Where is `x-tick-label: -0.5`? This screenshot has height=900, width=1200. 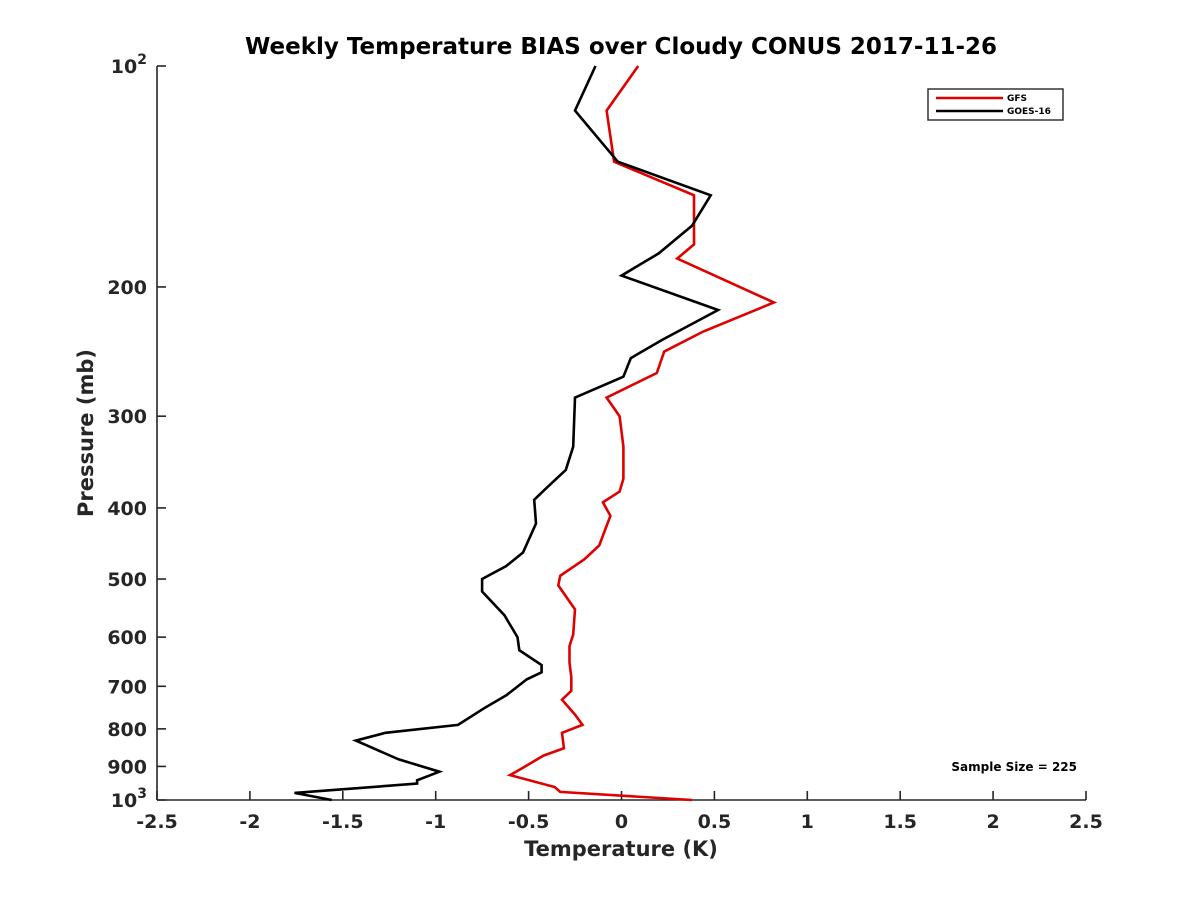 x-tick-label: -0.5 is located at coordinates (529, 822).